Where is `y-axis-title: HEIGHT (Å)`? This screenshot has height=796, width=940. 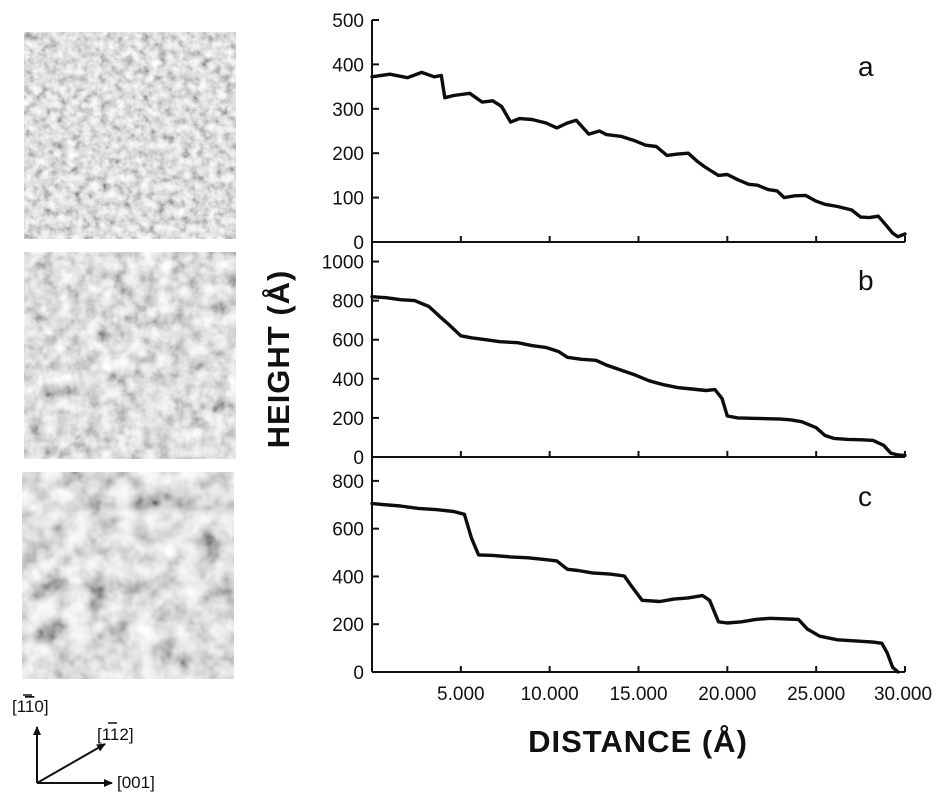
y-axis-title: HEIGHT (Å) is located at coordinates (278, 359).